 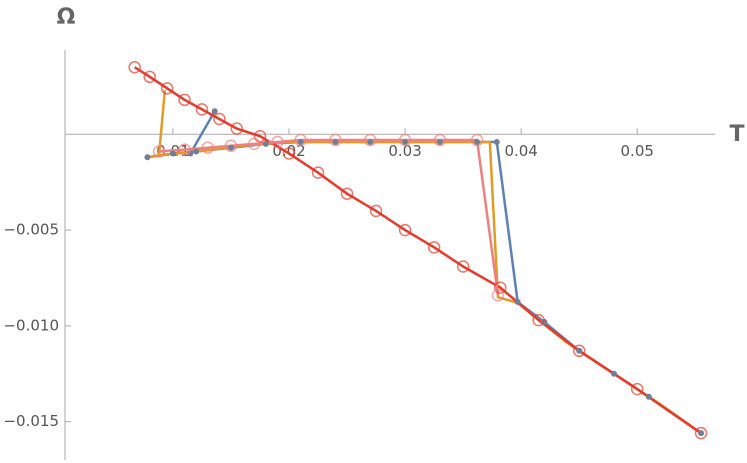 What do you see at coordinates (66, 17) in the screenshot?
I see `y-axis-title: Ω` at bounding box center [66, 17].